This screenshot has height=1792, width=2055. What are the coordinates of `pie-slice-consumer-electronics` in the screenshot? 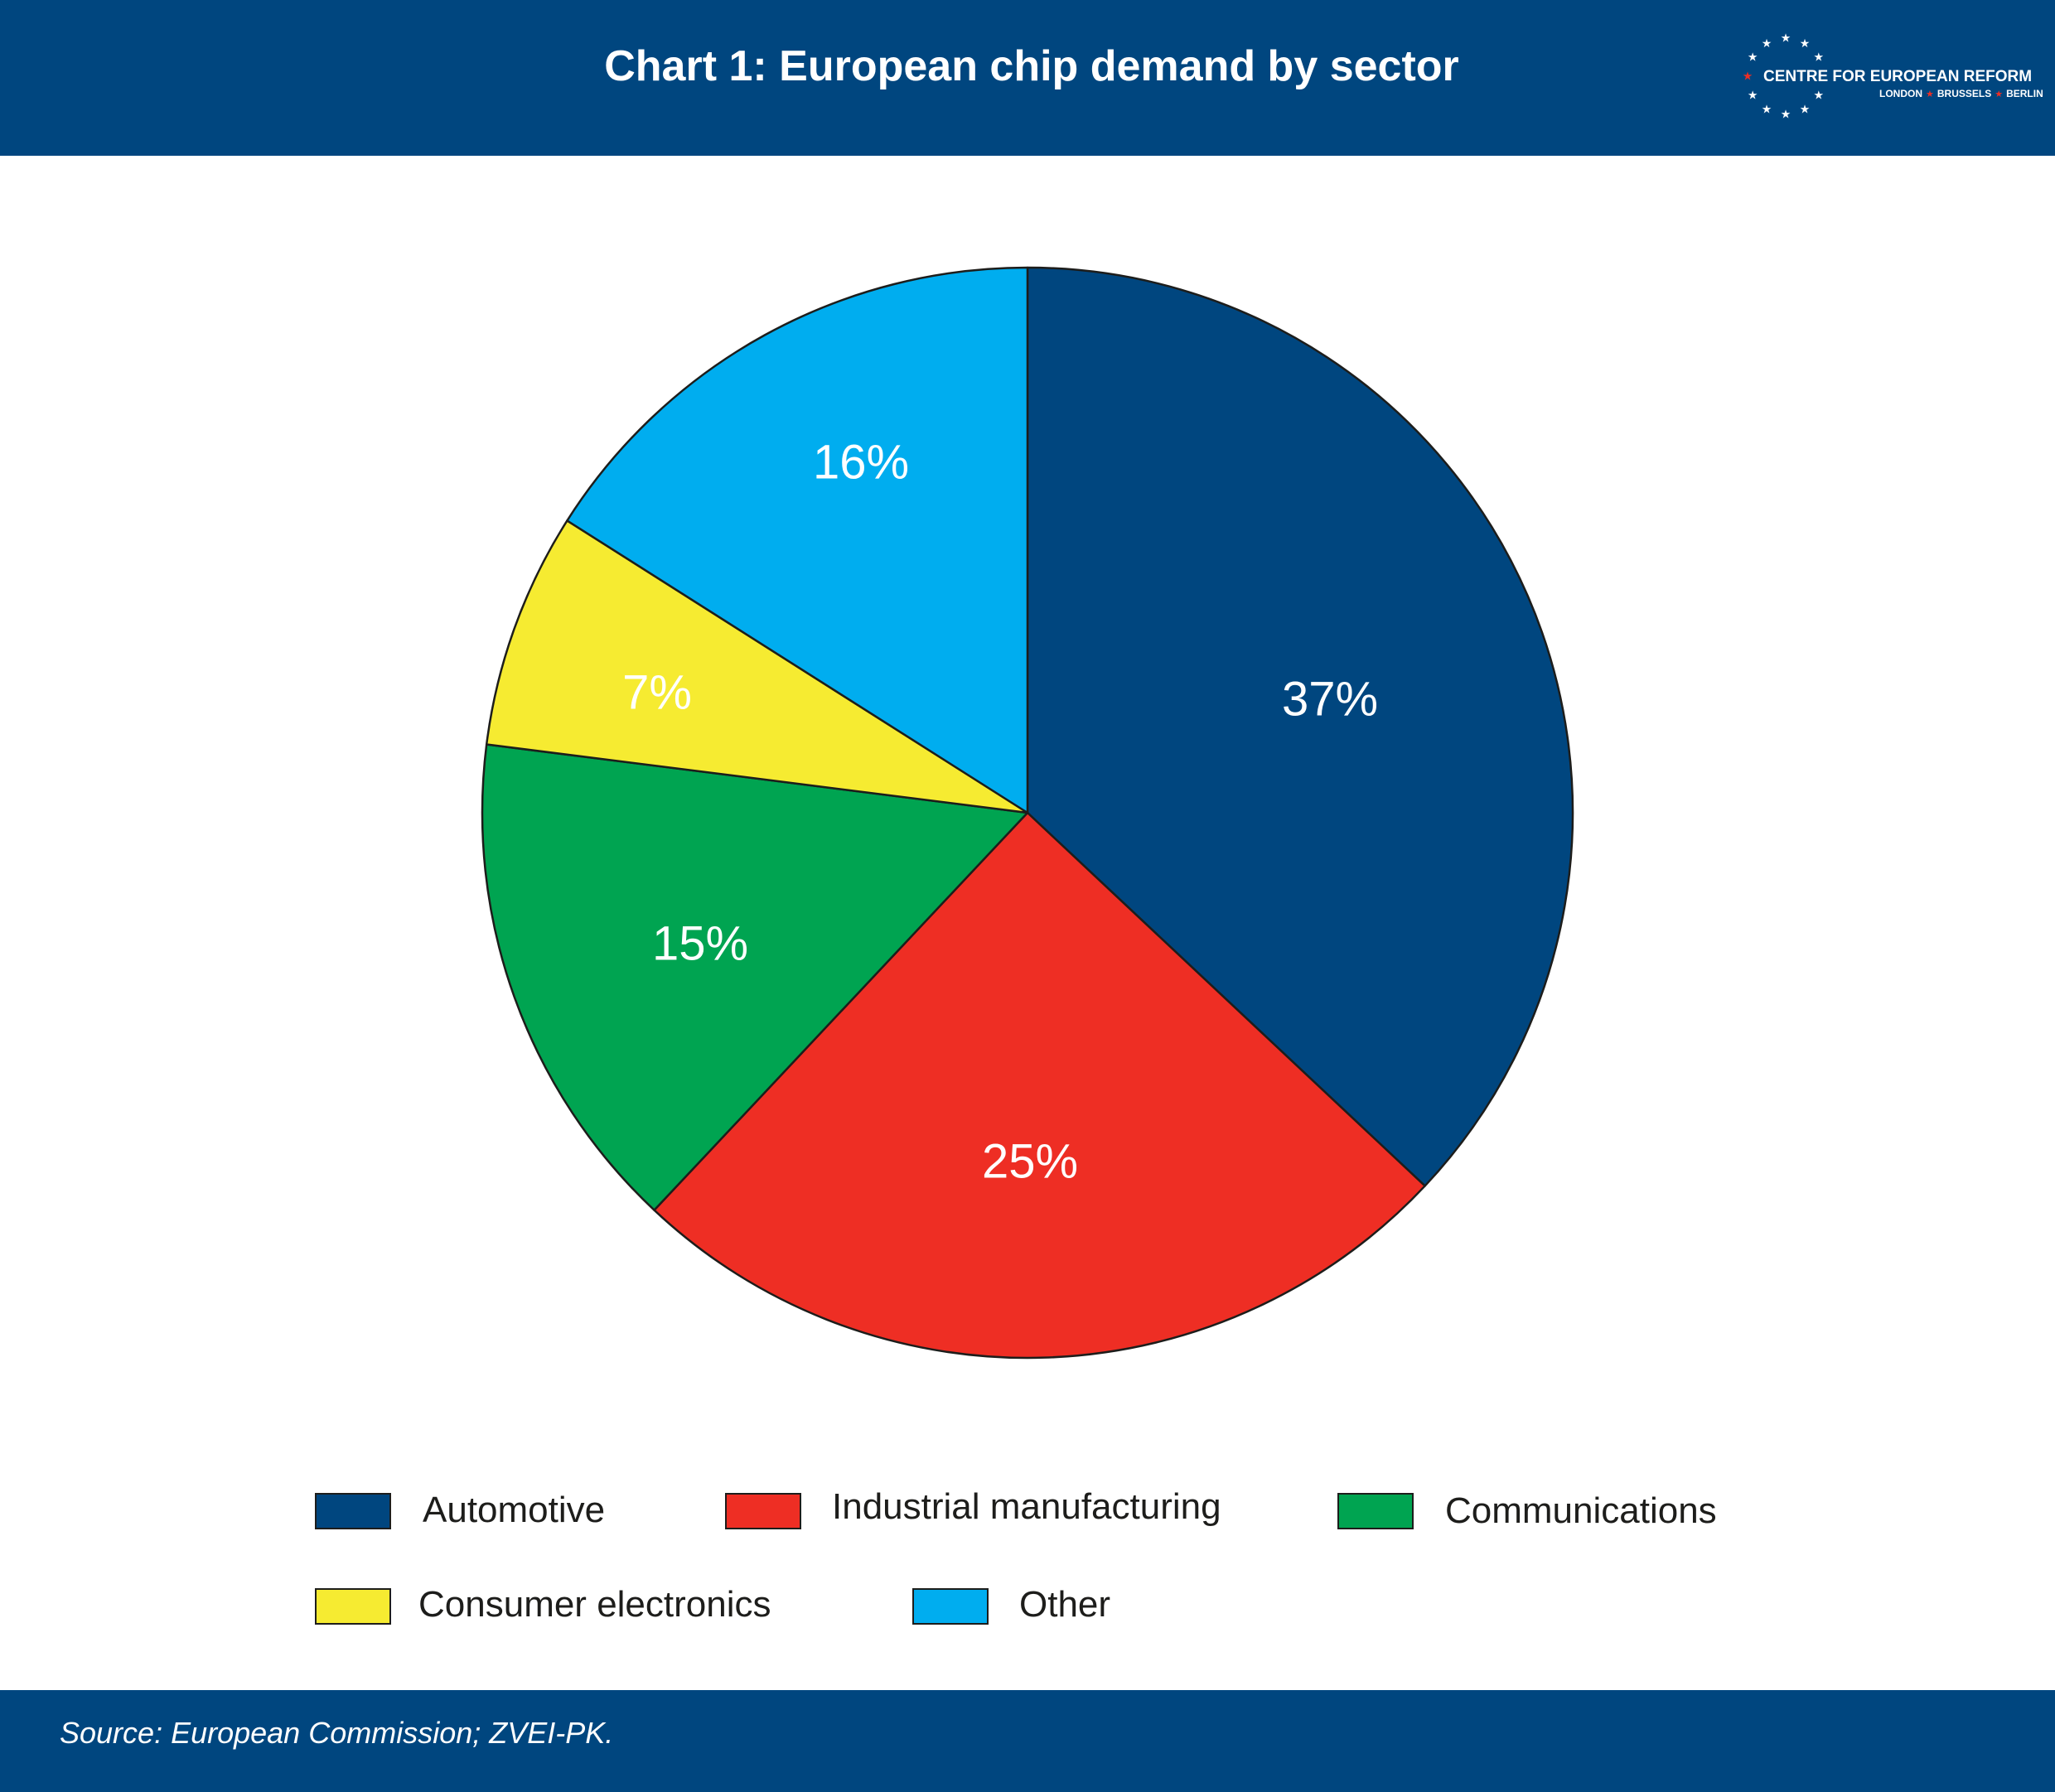 It's located at (757, 666).